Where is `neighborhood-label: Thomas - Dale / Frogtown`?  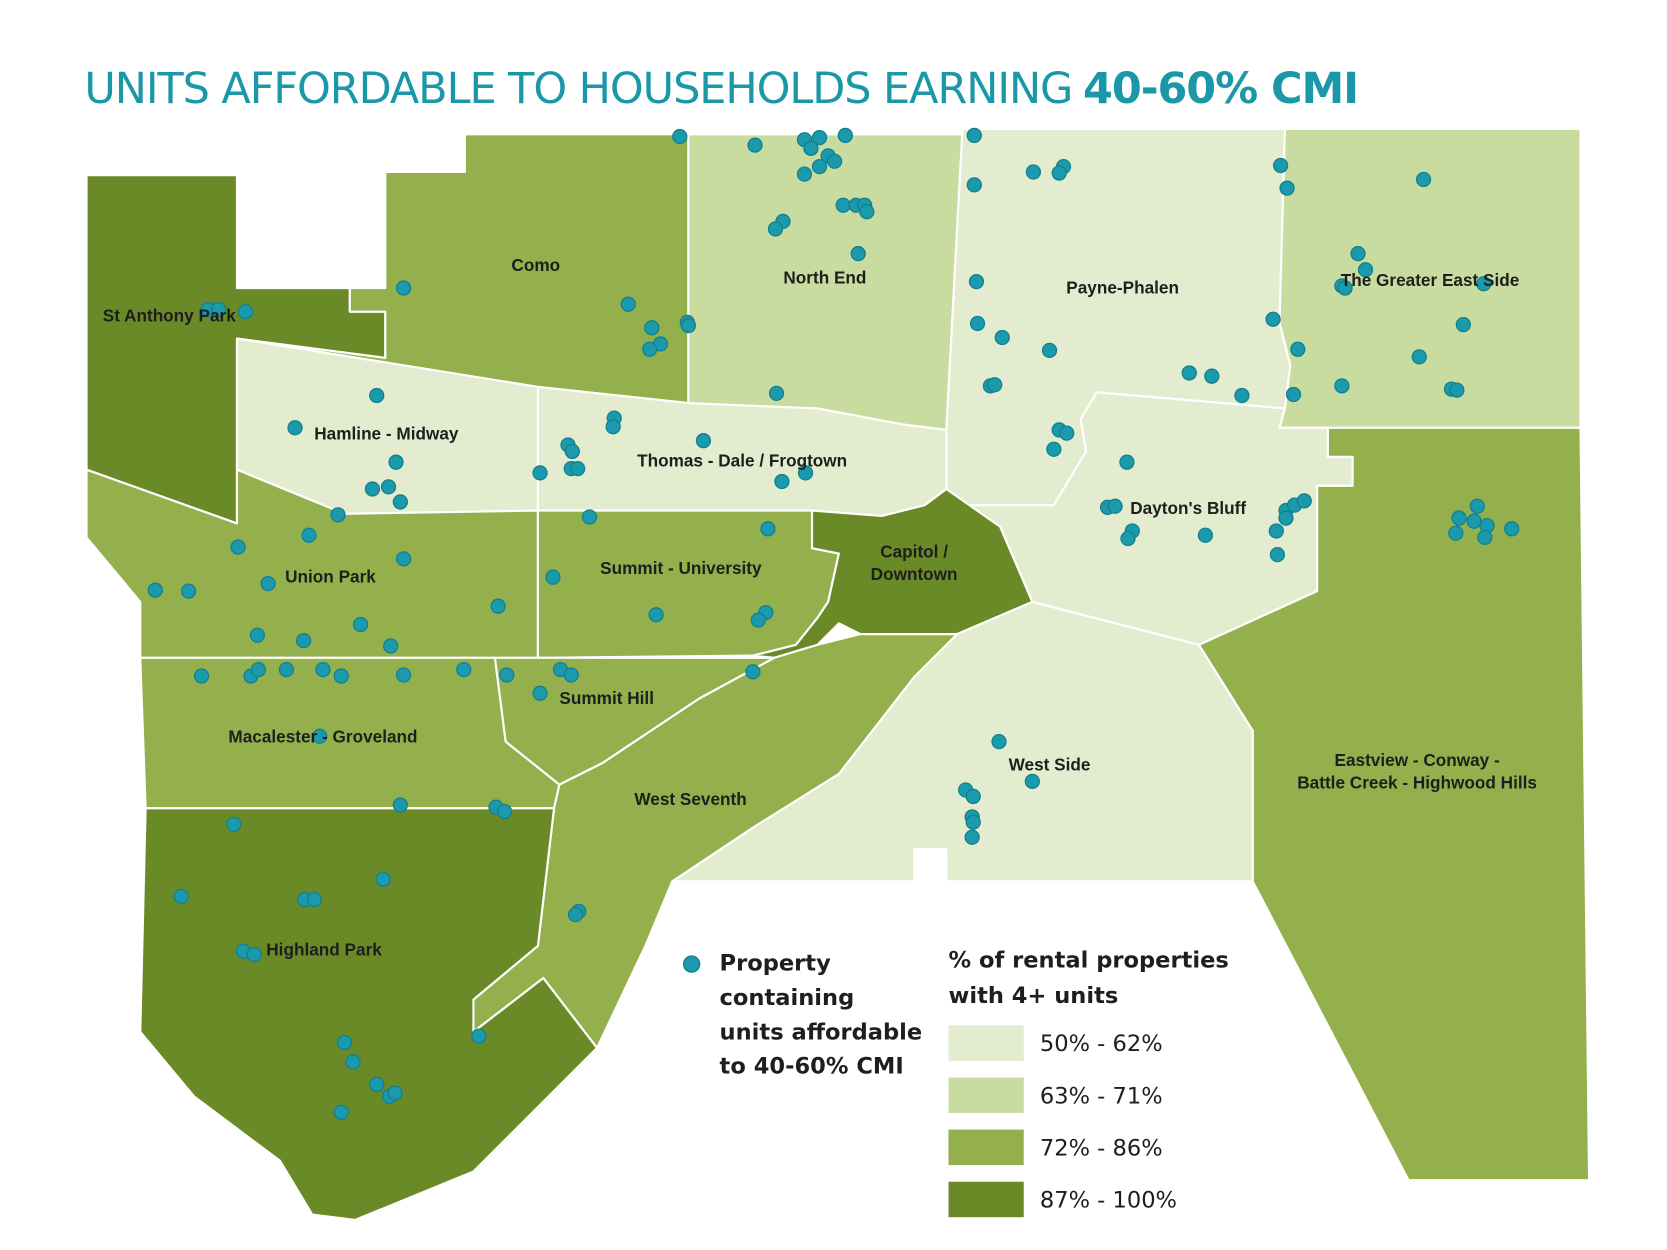
neighborhood-label: Thomas - Dale / Frogtown is located at coordinates (742, 460).